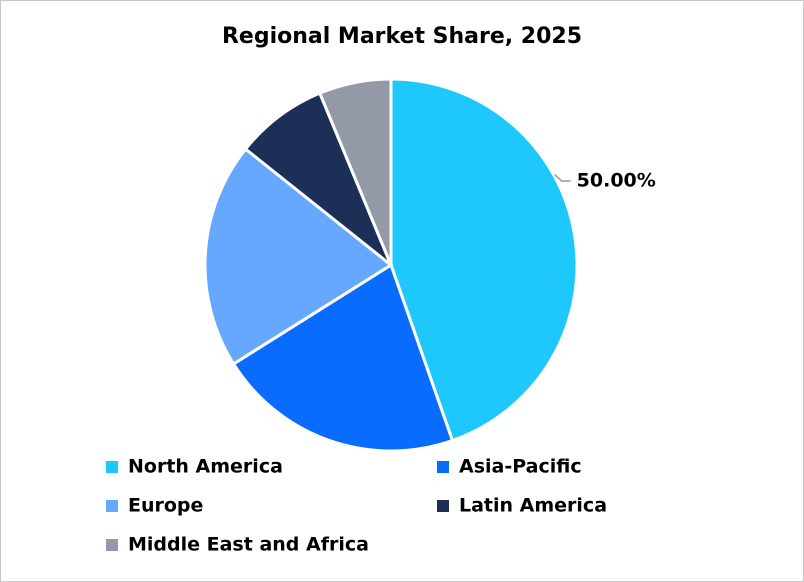  What do you see at coordinates (616, 181) in the screenshot?
I see `data-label: 50.00%` at bounding box center [616, 181].